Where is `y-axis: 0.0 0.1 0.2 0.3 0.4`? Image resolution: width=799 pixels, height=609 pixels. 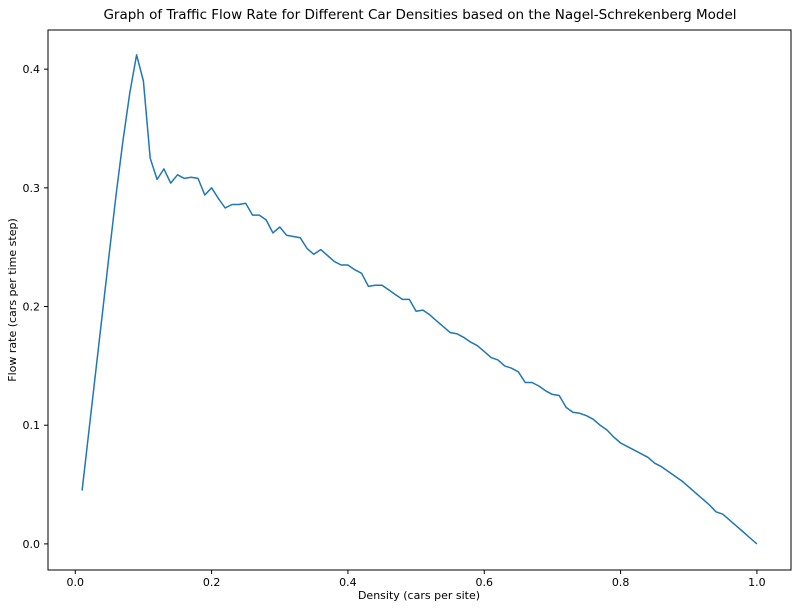
y-axis: 0.0 0.1 0.2 0.3 0.4 is located at coordinates (35, 307).